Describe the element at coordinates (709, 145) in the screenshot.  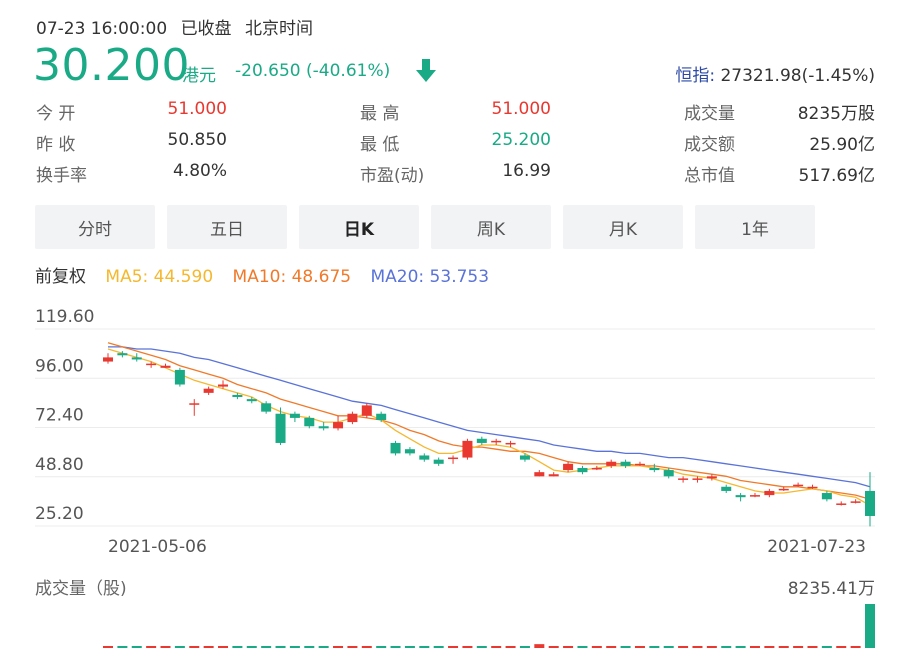
I see `amount-label: 成交额` at that location.